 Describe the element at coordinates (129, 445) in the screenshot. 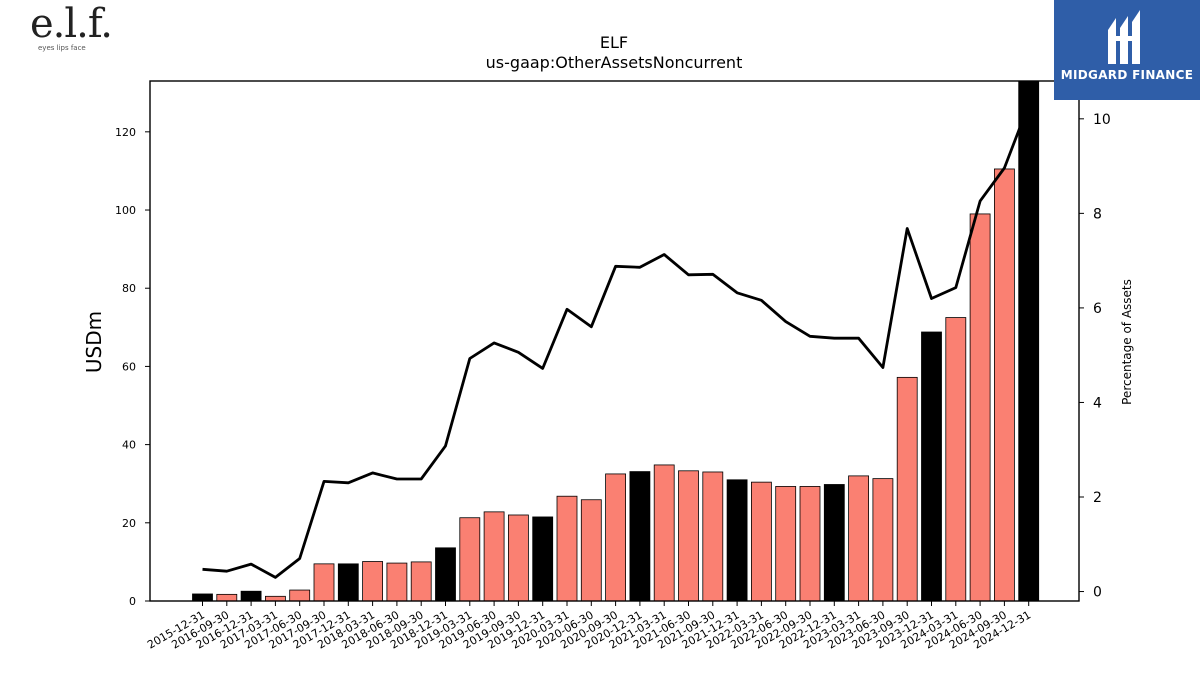

I see `y-tick-label-40: 40` at that location.